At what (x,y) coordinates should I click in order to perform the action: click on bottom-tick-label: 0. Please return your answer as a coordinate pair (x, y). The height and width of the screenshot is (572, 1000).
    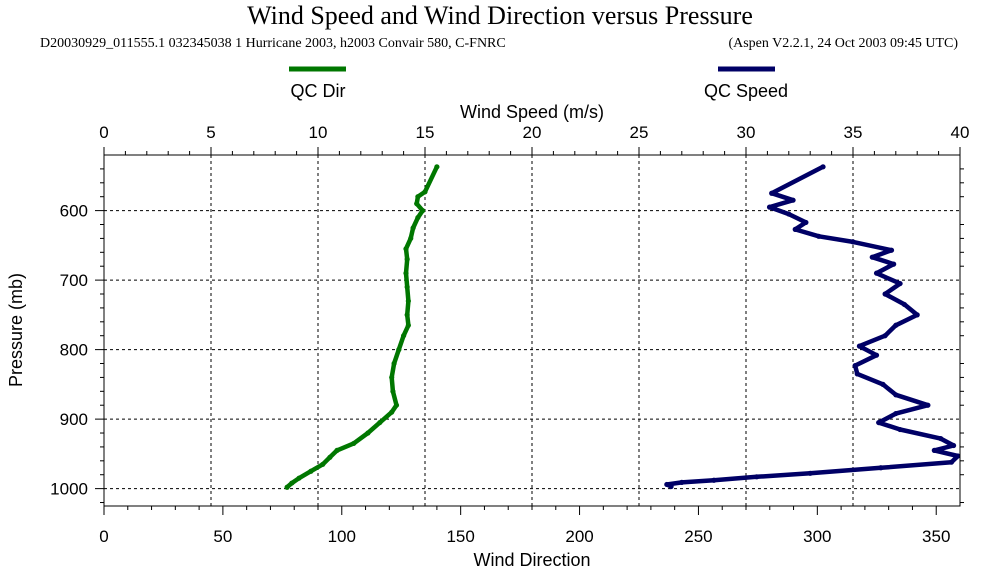
    Looking at the image, I should click on (103, 536).